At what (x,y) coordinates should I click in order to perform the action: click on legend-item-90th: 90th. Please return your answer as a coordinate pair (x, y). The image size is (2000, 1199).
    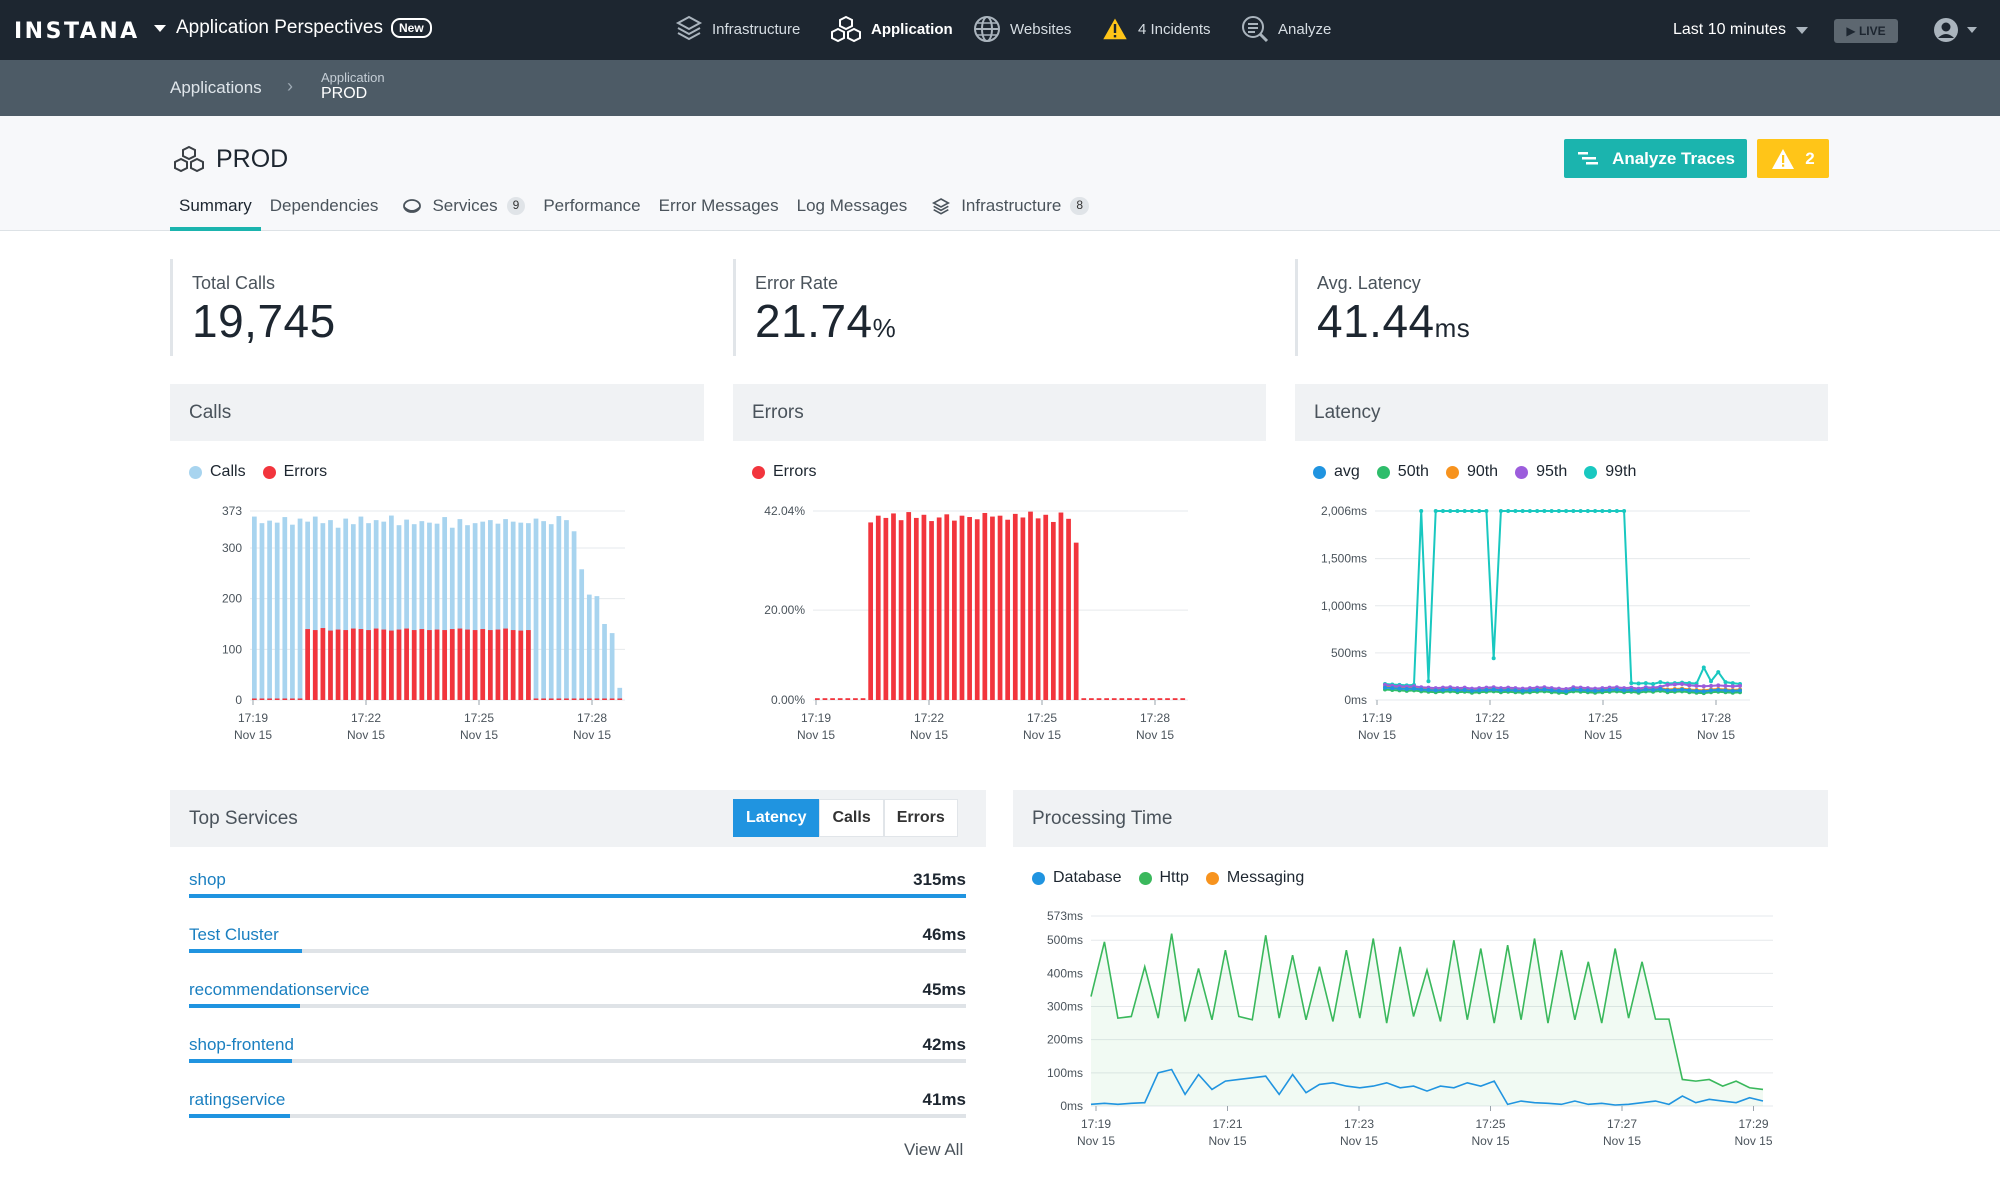
    Looking at the image, I should click on (1471, 472).